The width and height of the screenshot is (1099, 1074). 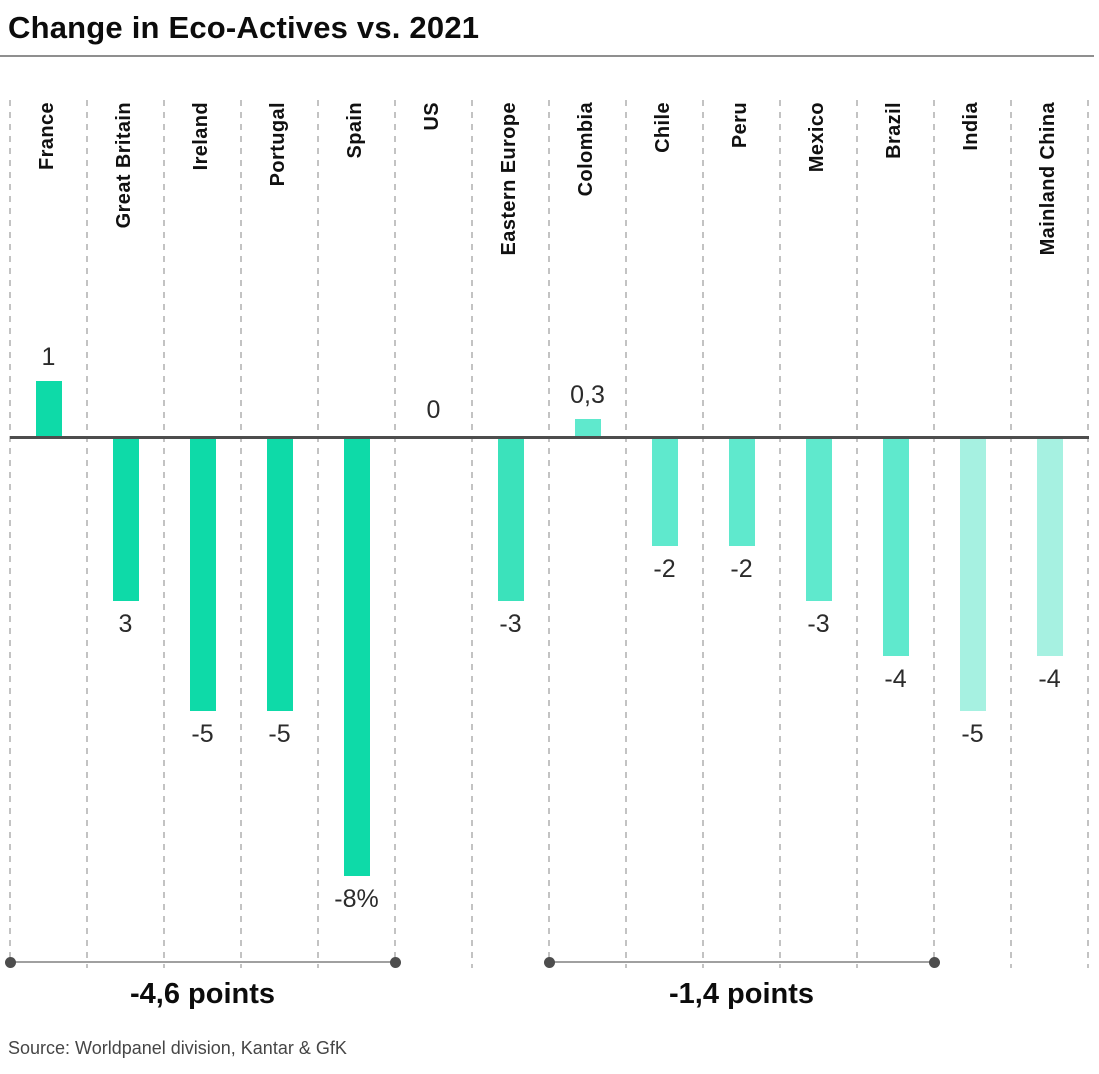 What do you see at coordinates (895, 547) in the screenshot?
I see `bar-brazil` at bounding box center [895, 547].